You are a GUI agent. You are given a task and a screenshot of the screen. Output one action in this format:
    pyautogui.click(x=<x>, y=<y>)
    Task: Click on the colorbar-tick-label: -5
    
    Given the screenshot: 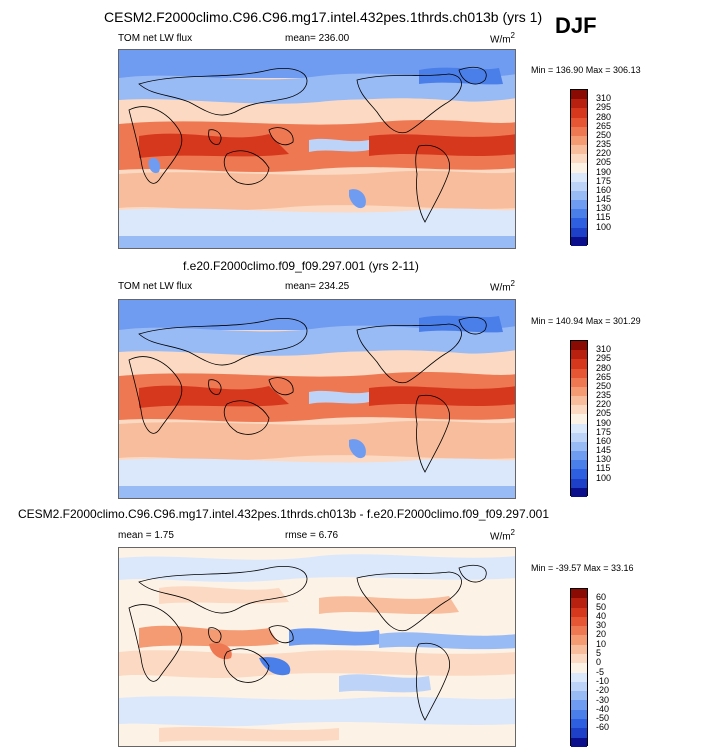 What is the action you would take?
    pyautogui.click(x=600, y=671)
    